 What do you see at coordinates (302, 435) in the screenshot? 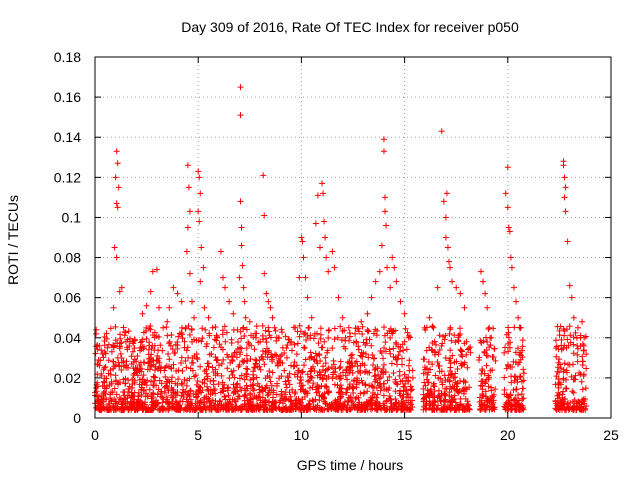
I see `x-tick-label: 10` at bounding box center [302, 435].